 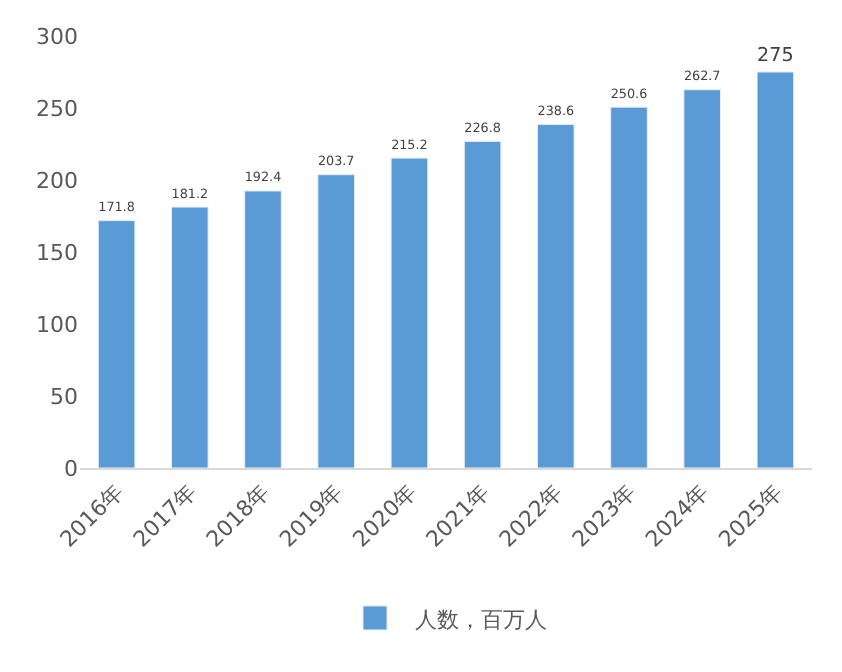 What do you see at coordinates (57, 324) in the screenshot?
I see `y-tick-label: 100` at bounding box center [57, 324].